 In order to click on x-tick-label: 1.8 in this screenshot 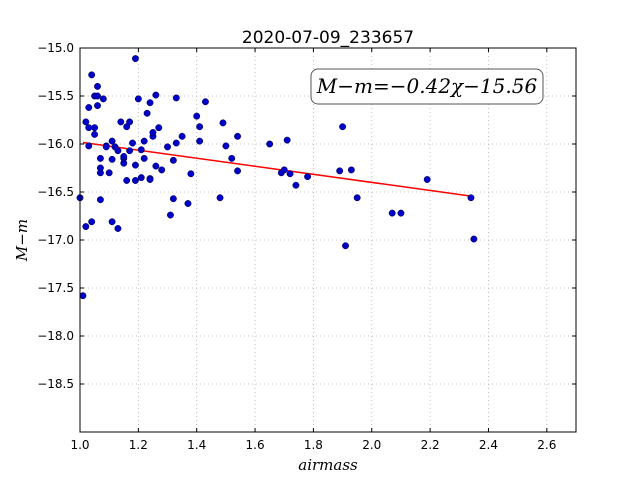, I will do `click(313, 445)`.